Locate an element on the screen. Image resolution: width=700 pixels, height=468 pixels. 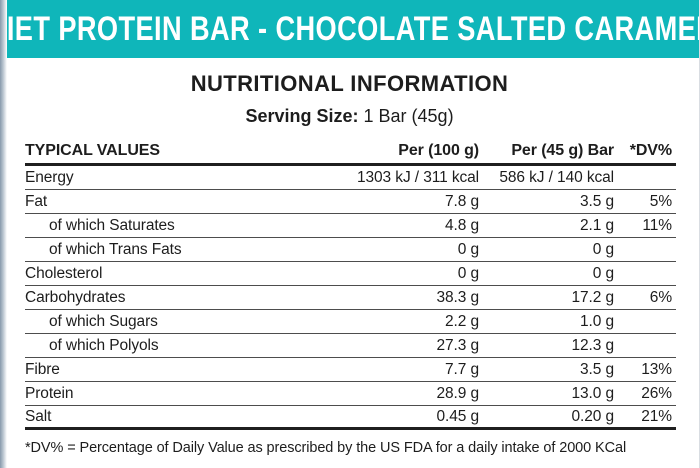
cell-per-100g: 1303 kJ / 311 kcal is located at coordinates (418, 177).